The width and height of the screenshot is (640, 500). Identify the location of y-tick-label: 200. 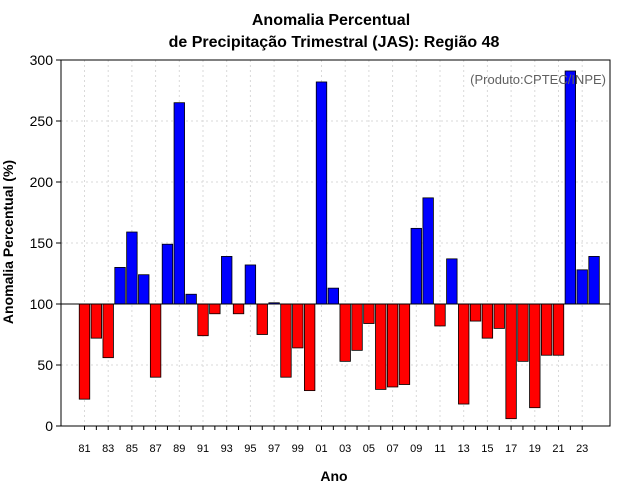
(42, 182).